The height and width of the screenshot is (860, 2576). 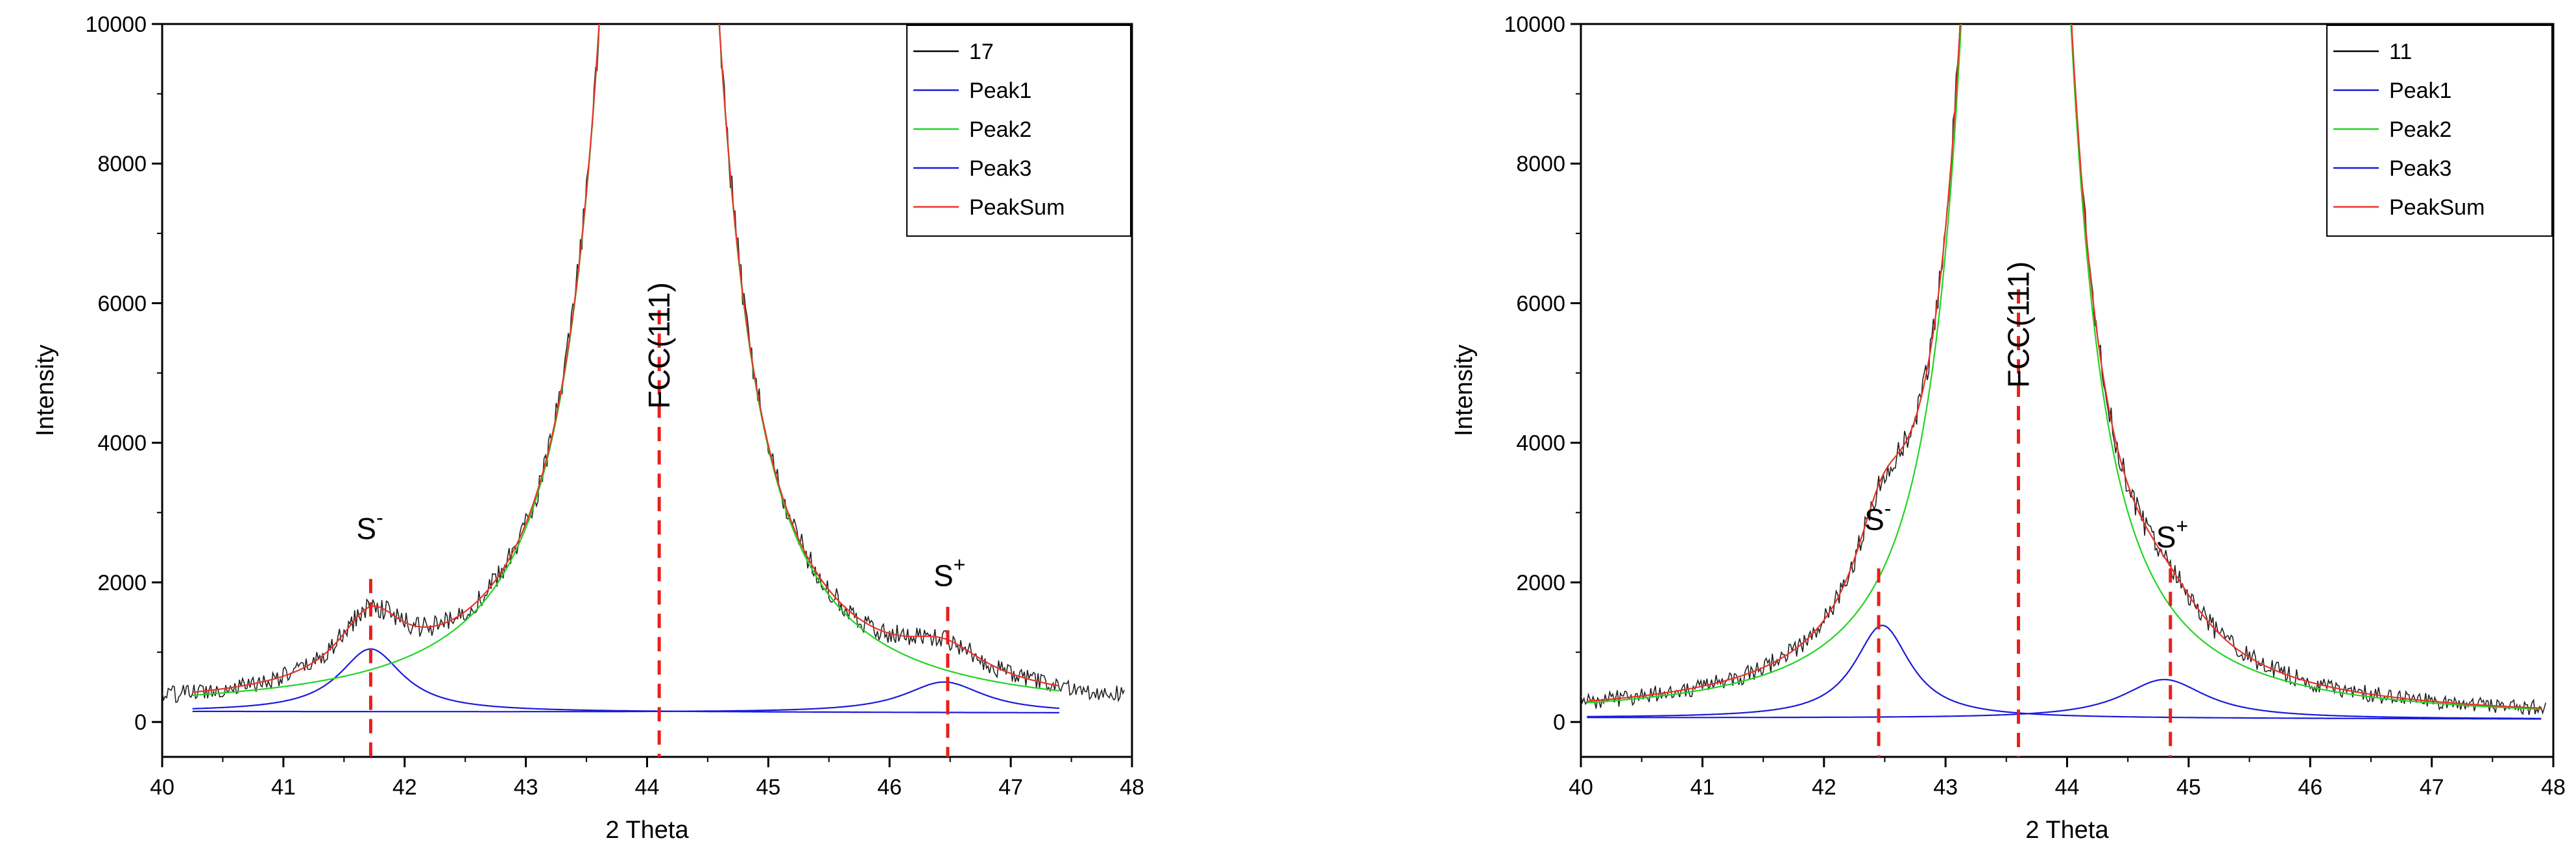 What do you see at coordinates (981, 52) in the screenshot?
I see `legend-label: 17` at bounding box center [981, 52].